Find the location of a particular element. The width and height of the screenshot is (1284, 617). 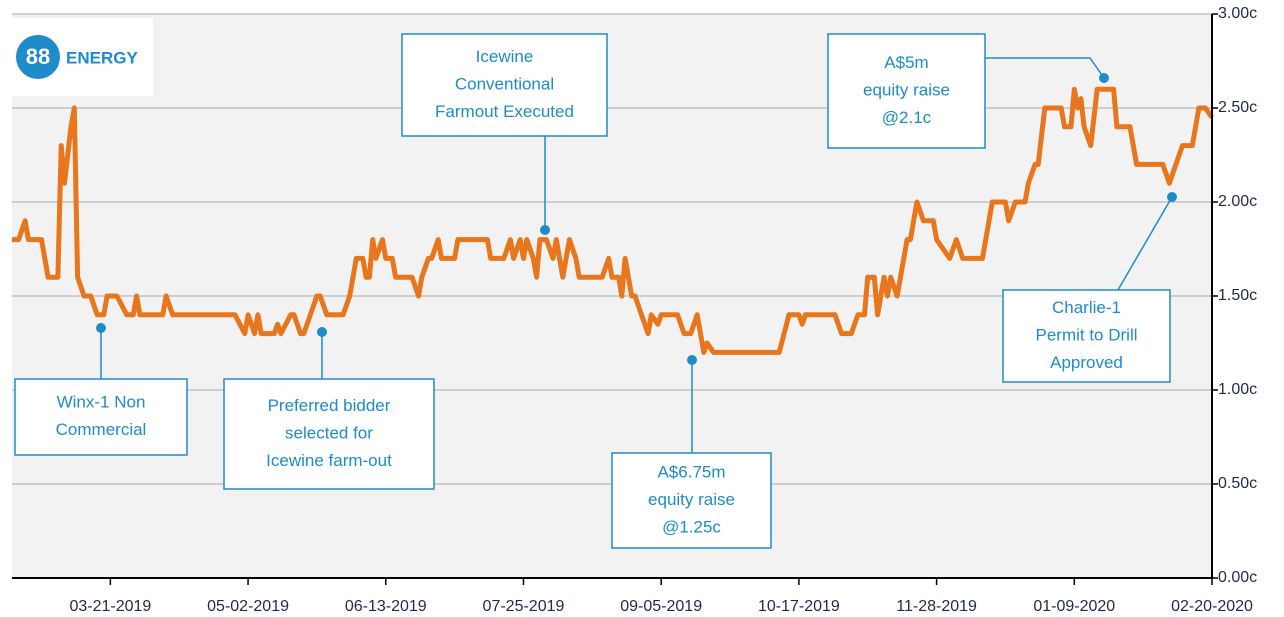

y-tick-label: 2.00c is located at coordinates (1237, 201).